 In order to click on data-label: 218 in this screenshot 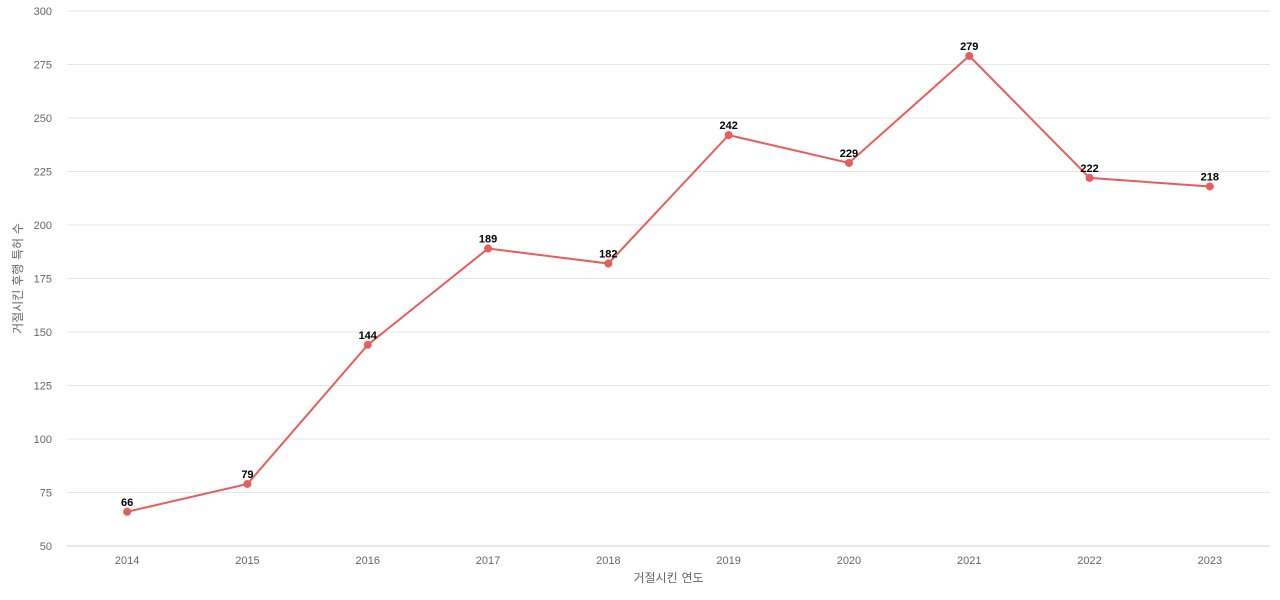, I will do `click(1210, 177)`.